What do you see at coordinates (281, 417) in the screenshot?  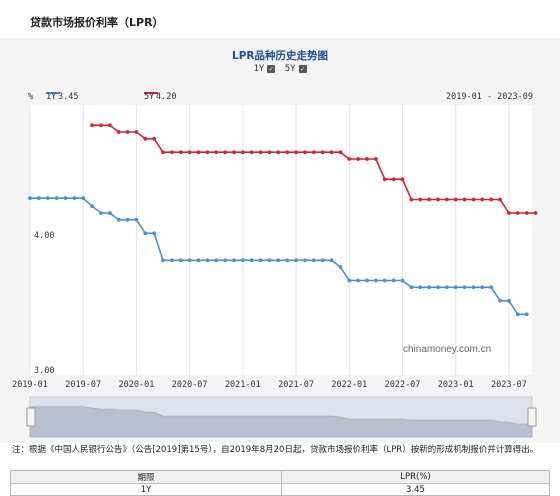 I see `range-navigator` at bounding box center [281, 417].